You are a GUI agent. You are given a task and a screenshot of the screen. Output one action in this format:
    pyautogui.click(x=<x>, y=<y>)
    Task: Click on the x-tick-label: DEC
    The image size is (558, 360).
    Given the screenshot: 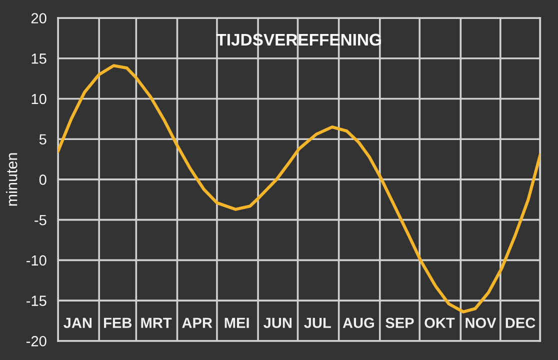 What is the action you would take?
    pyautogui.click(x=521, y=323)
    